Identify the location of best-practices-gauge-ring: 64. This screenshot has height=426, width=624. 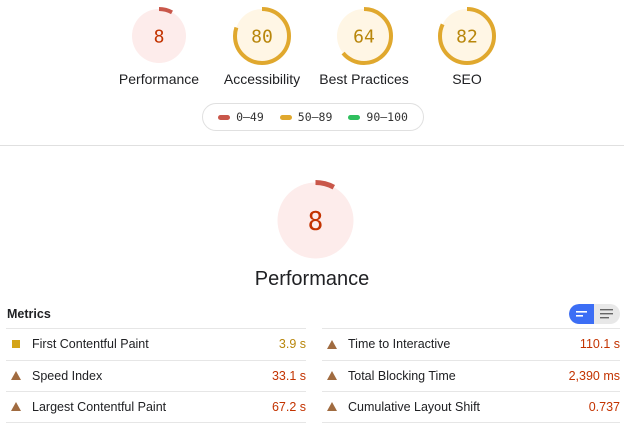
(364, 36).